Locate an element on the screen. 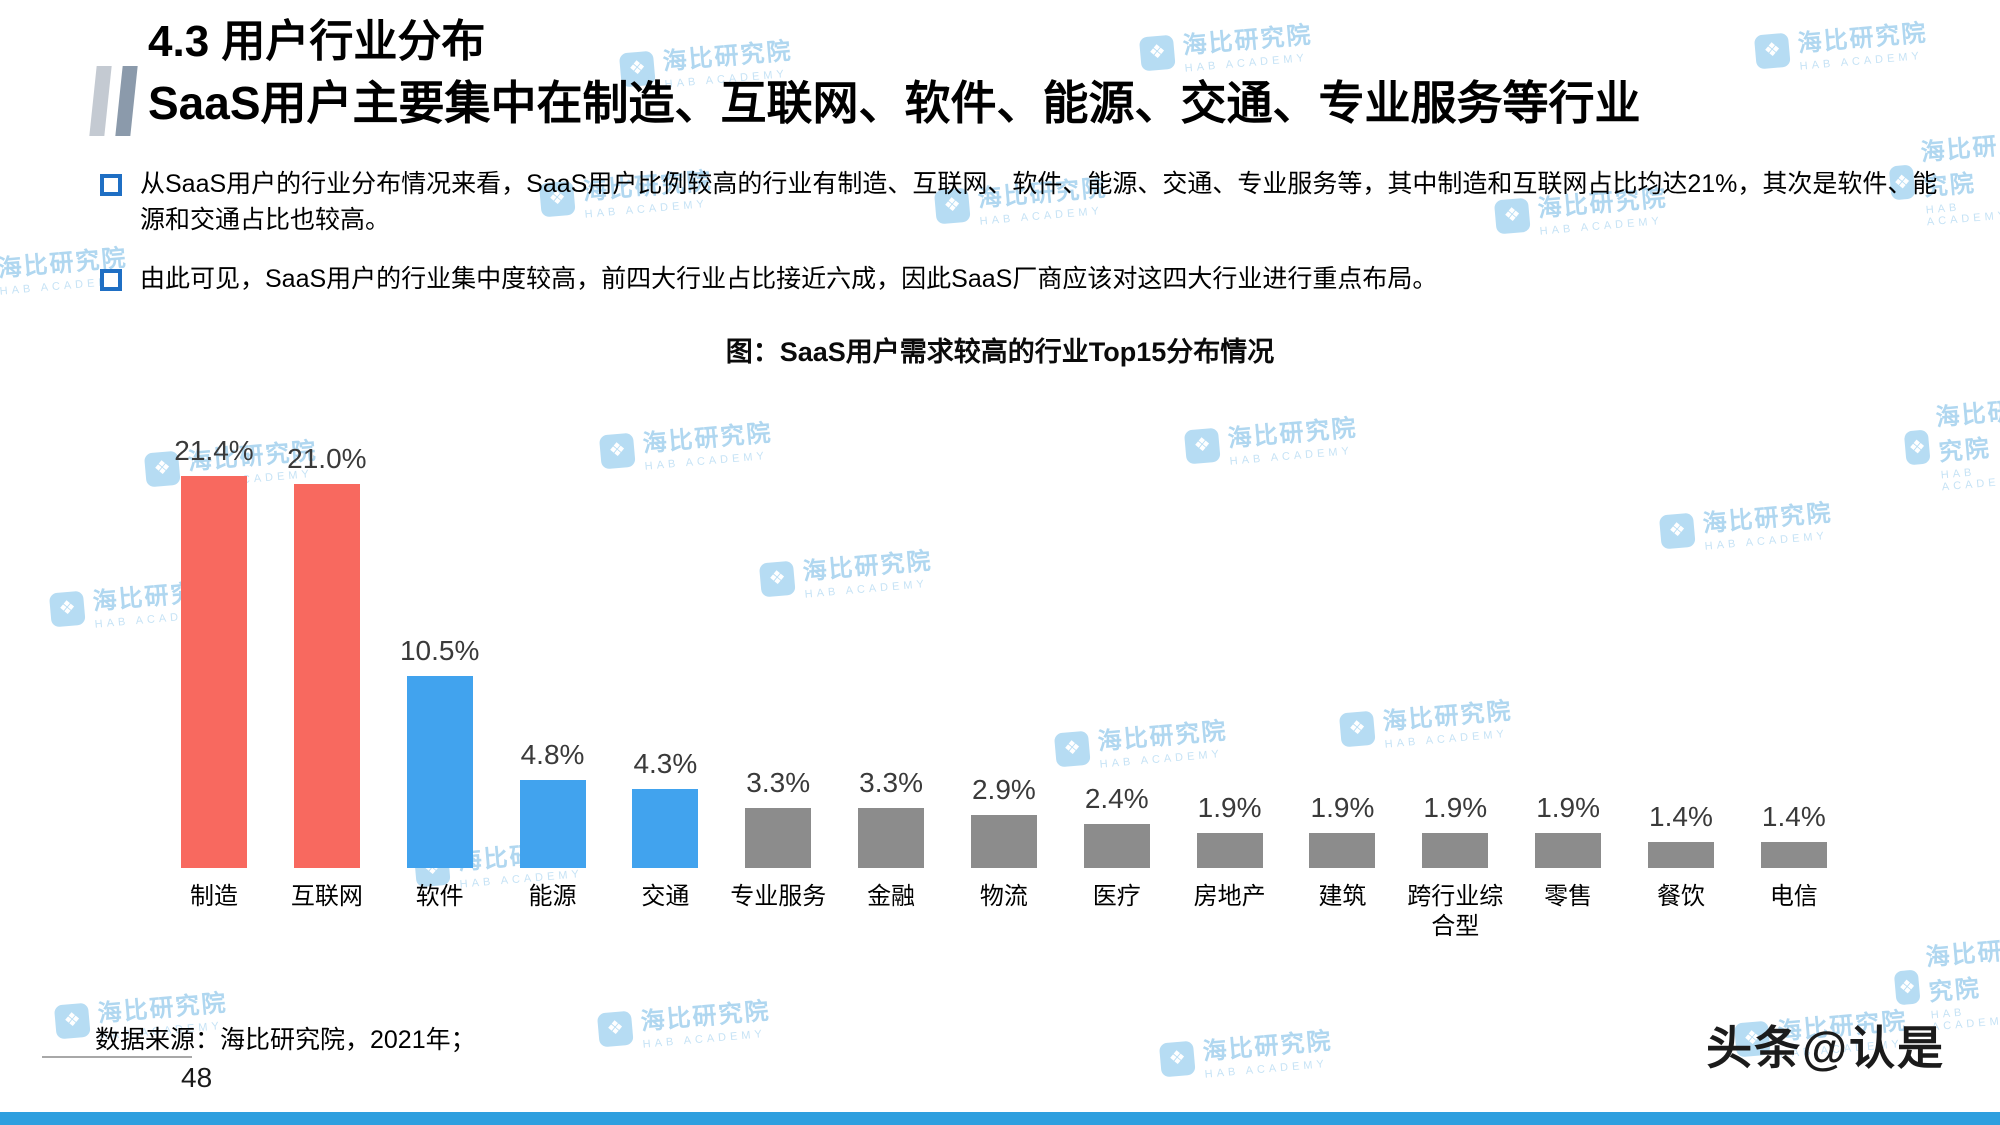 Image resolution: width=2000 pixels, height=1125 pixels. bar-category-label: 交通 is located at coordinates (665, 896).